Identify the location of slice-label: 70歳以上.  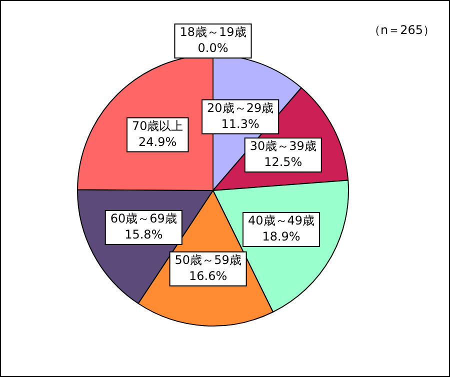
(158, 125).